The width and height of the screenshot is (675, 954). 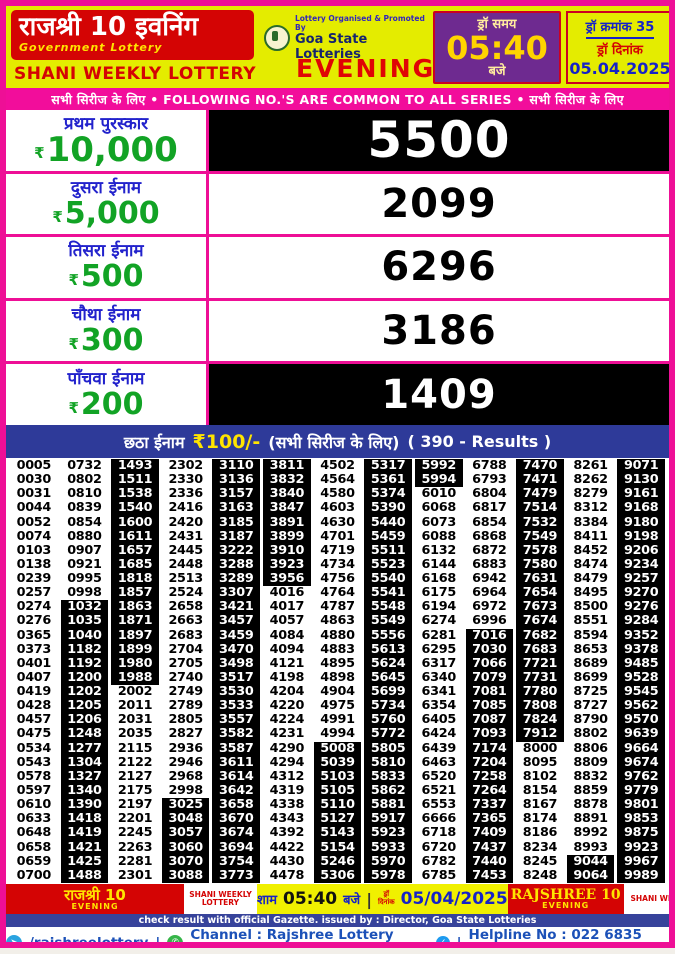 I want to click on result-number: 8095, so click(x=540, y=762).